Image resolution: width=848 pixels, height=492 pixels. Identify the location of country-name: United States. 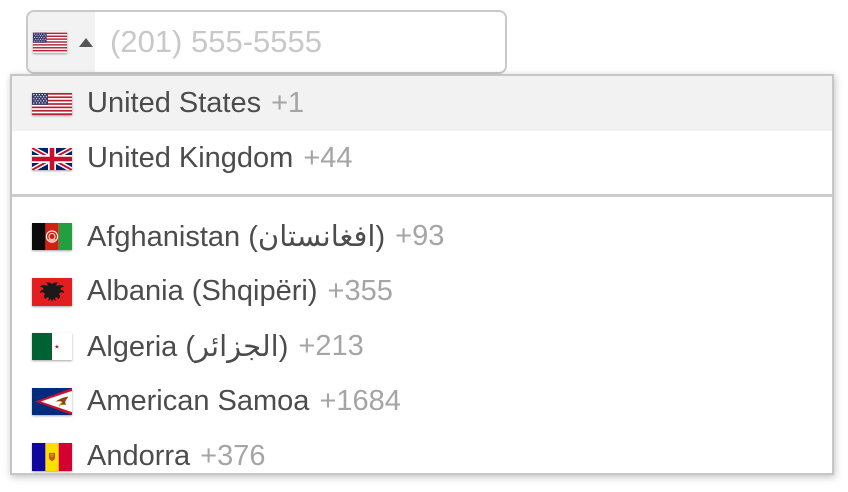
(174, 103).